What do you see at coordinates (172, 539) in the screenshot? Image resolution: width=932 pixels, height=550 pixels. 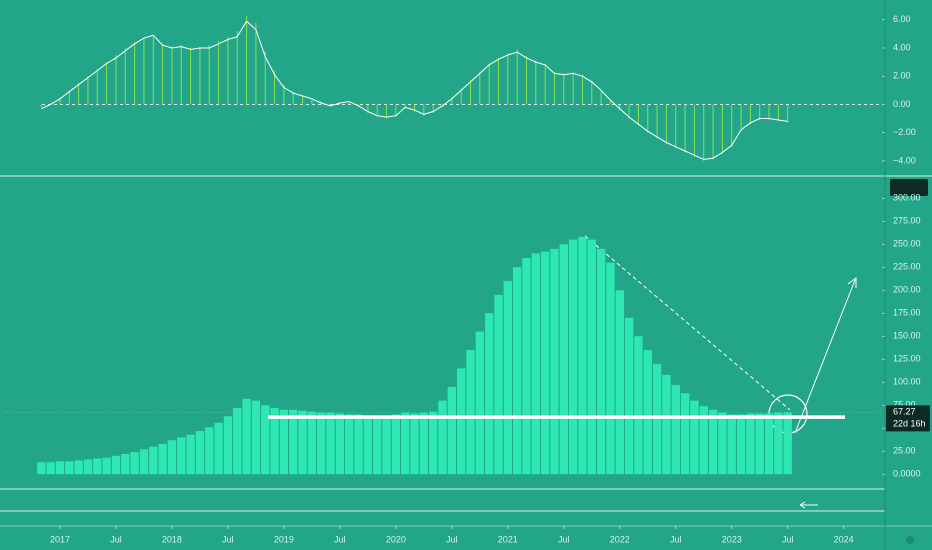 I see `x-tick-label: 2018` at bounding box center [172, 539].